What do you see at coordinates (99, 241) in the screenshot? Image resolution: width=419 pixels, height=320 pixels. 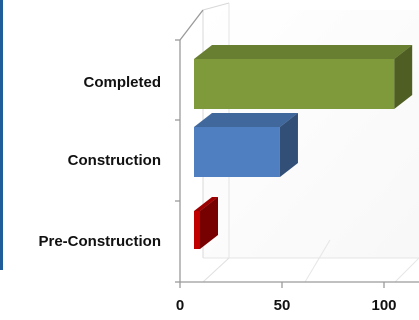 I see `category-label: Pre-Construction` at bounding box center [99, 241].